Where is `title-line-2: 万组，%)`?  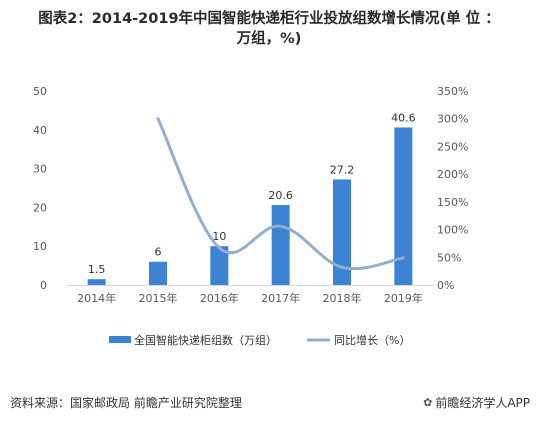
title-line-2: 万组，%) is located at coordinates (269, 39).